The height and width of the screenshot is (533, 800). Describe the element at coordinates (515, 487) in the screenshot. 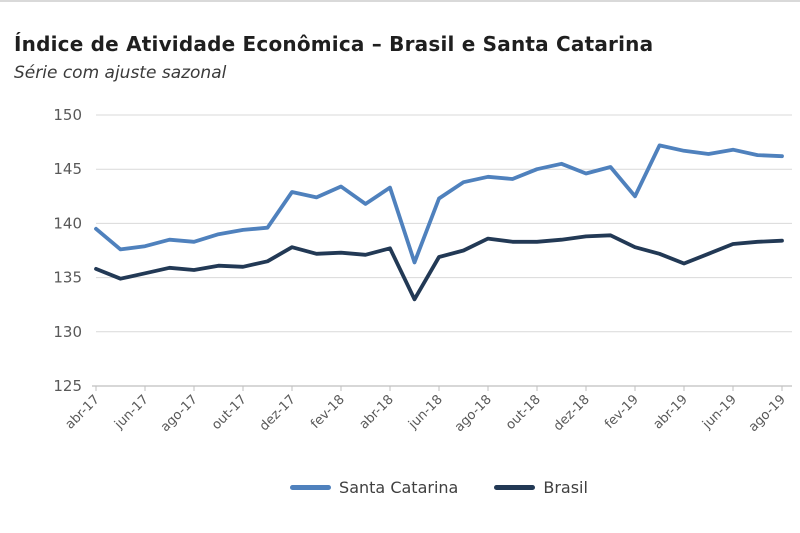

I see `legend-line-swatch-brasil` at that location.